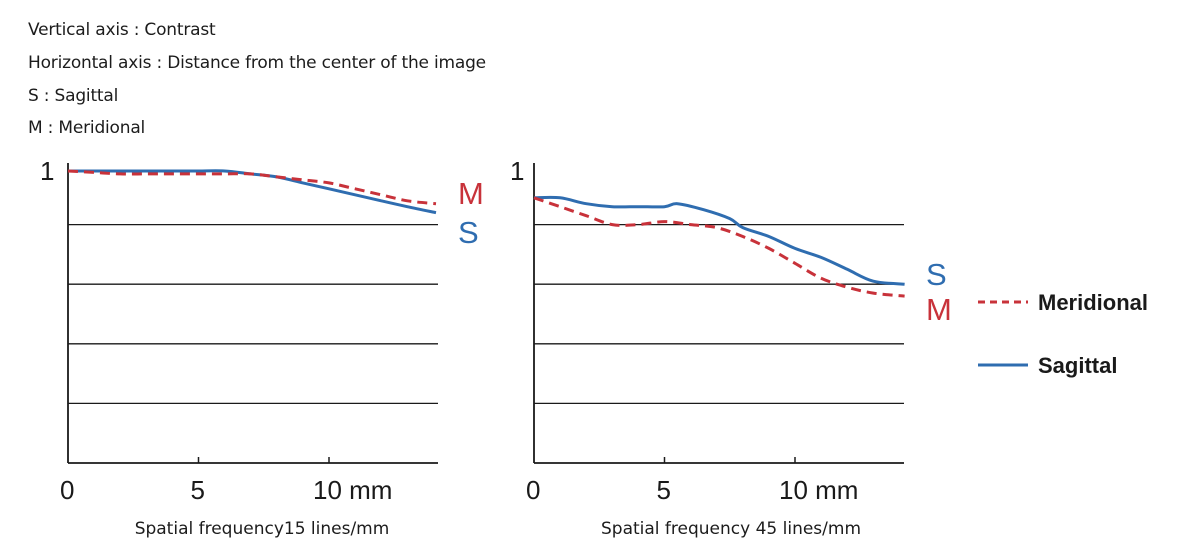 This screenshot has height=560, width=1183. I want to click on legend-sagittal-label: Sagittal, so click(1077, 365).